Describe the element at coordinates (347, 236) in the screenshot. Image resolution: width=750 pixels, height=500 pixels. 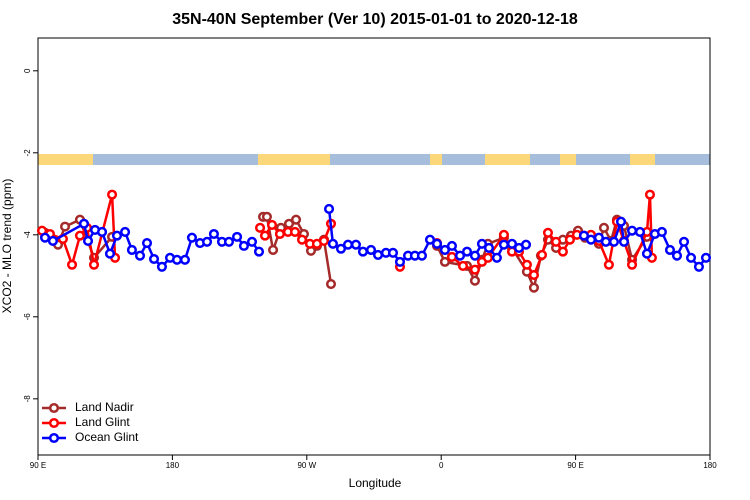
I see `series-line` at that location.